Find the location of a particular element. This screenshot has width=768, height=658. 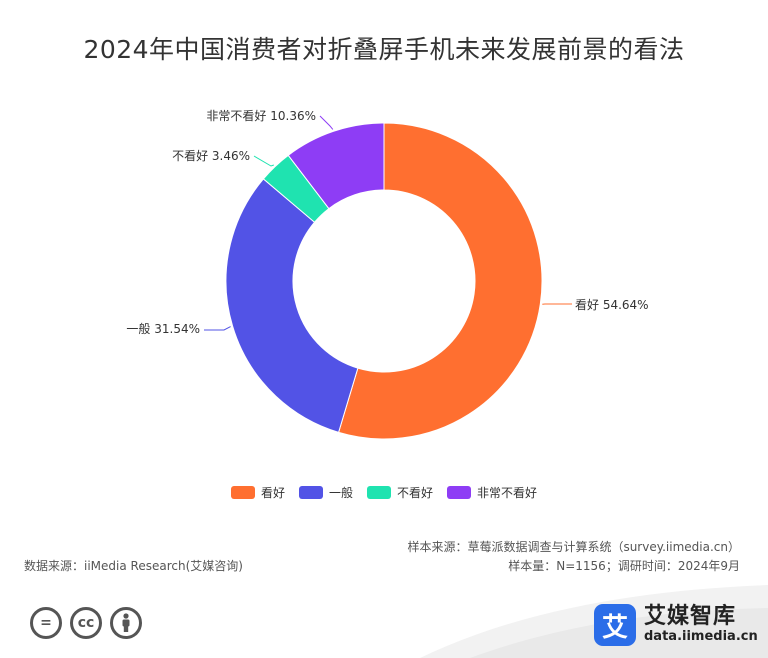

label-kanhao: 看好 54.64% is located at coordinates (612, 305).